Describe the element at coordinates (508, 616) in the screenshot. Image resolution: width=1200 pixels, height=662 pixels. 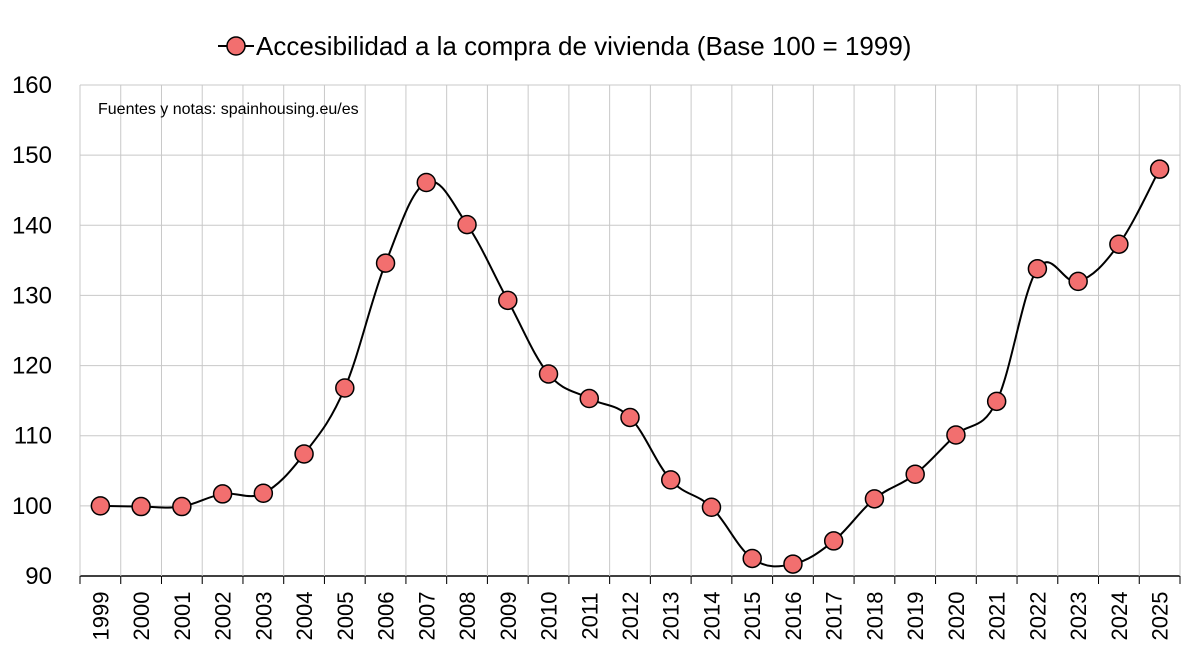
I see `x-tick-label: 2009` at that location.